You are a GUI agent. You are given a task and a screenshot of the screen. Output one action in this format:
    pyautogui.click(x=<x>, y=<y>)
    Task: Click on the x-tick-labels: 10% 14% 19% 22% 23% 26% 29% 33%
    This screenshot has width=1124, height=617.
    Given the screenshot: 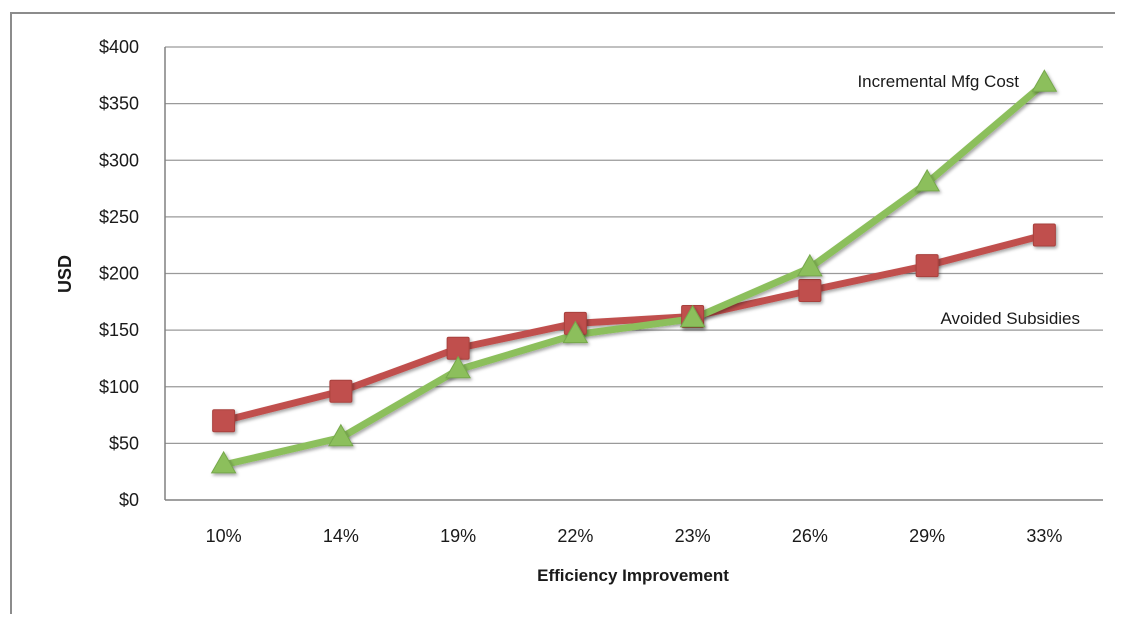 What is the action you would take?
    pyautogui.click(x=634, y=536)
    